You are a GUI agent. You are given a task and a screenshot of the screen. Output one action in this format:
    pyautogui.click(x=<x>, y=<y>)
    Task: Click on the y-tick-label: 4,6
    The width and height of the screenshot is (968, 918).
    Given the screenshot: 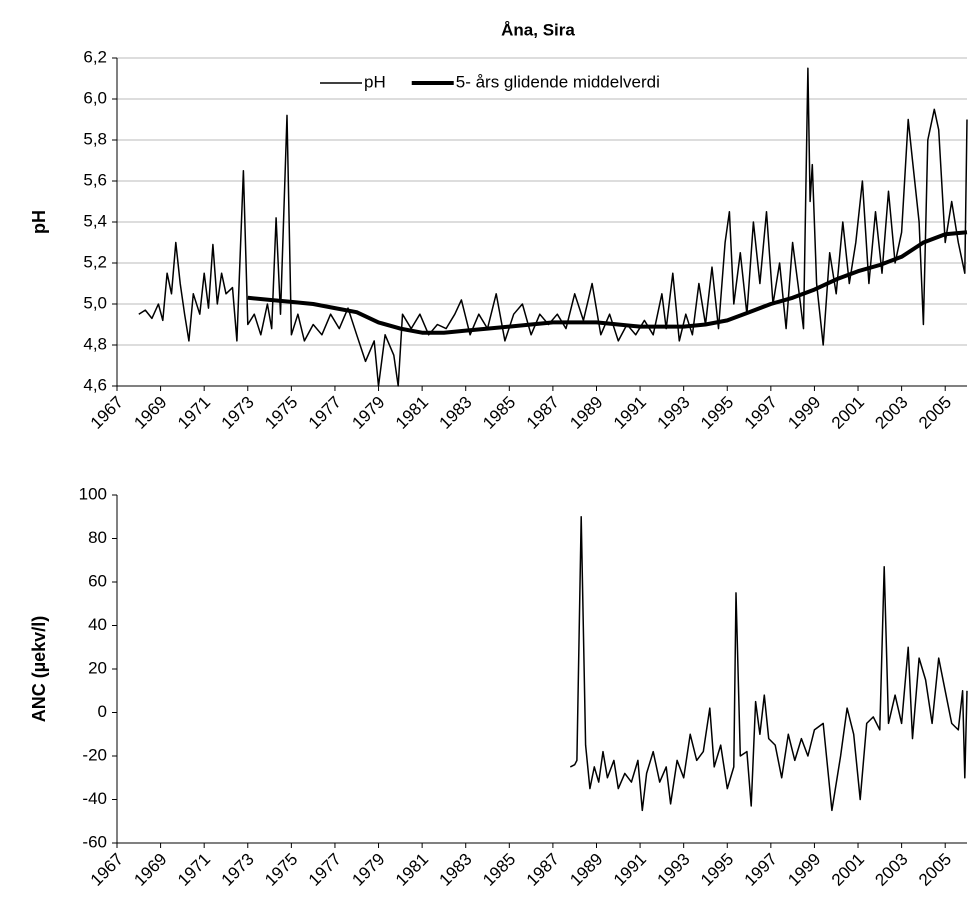 What is the action you would take?
    pyautogui.click(x=95, y=384)
    